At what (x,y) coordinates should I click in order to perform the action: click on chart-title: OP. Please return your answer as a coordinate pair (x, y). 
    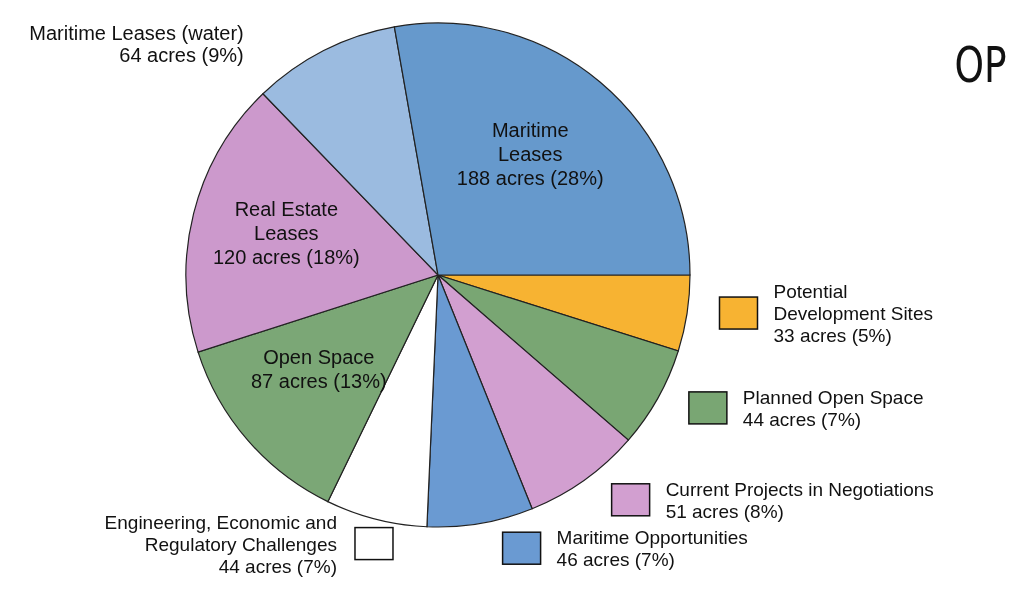
    Looking at the image, I should click on (980, 65).